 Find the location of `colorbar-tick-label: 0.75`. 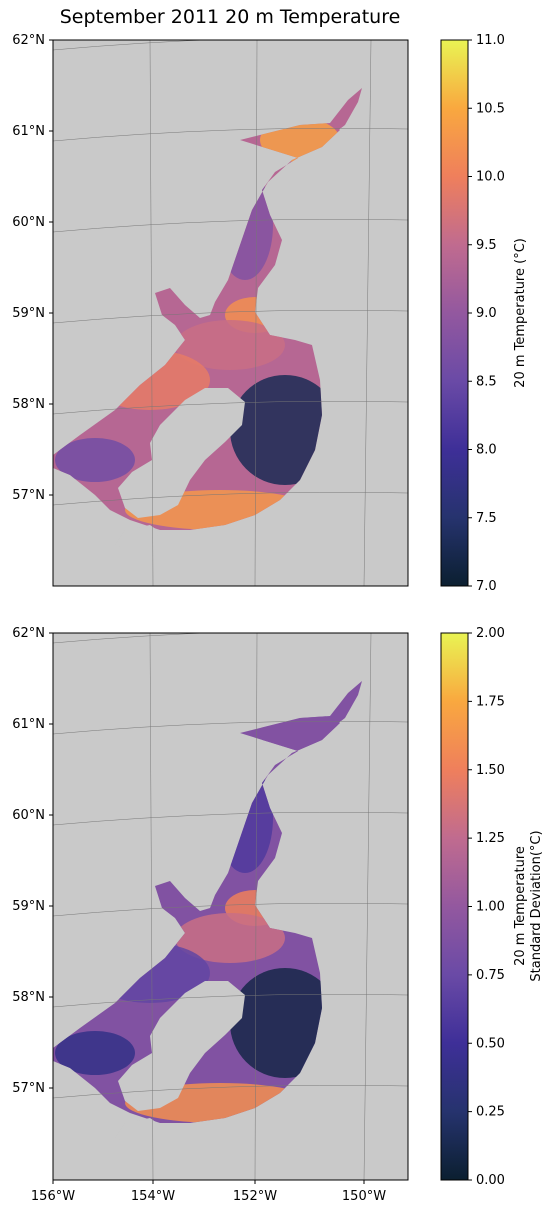

colorbar-tick-label: 0.75 is located at coordinates (490, 975).